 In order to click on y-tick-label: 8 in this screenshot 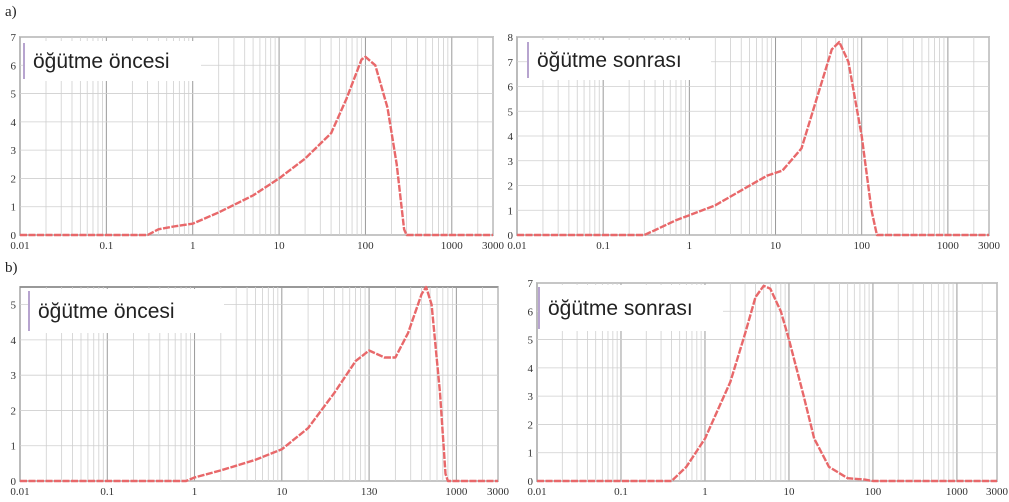, I will do `click(511, 38)`.